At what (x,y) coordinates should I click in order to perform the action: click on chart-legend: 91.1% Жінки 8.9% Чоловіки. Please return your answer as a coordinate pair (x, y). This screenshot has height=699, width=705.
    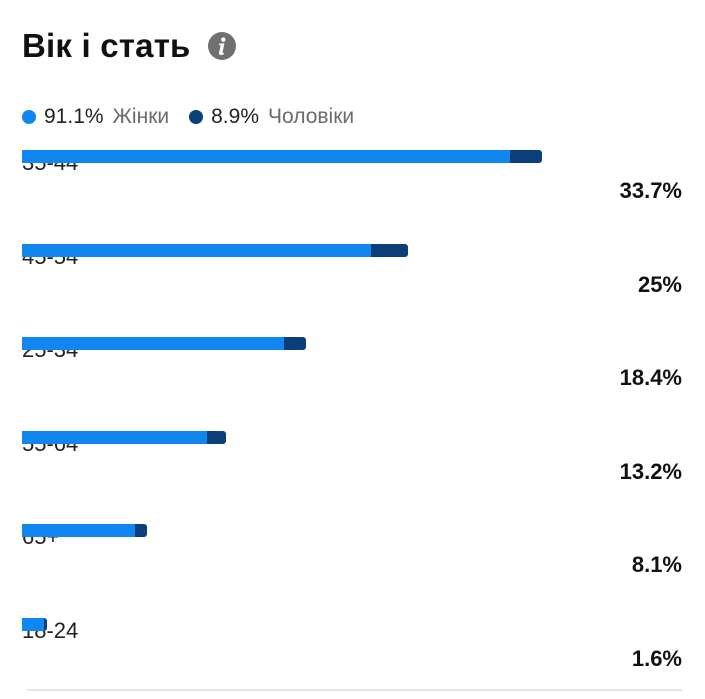
    Looking at the image, I should click on (198, 117).